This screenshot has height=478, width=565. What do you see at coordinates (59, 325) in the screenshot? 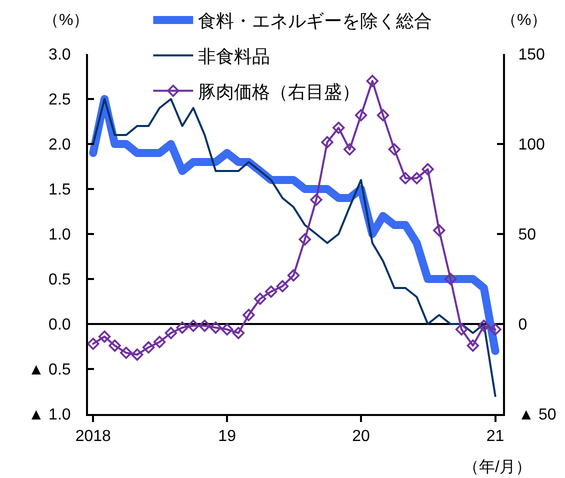
I see `y-tick-label: 0.0` at bounding box center [59, 325].